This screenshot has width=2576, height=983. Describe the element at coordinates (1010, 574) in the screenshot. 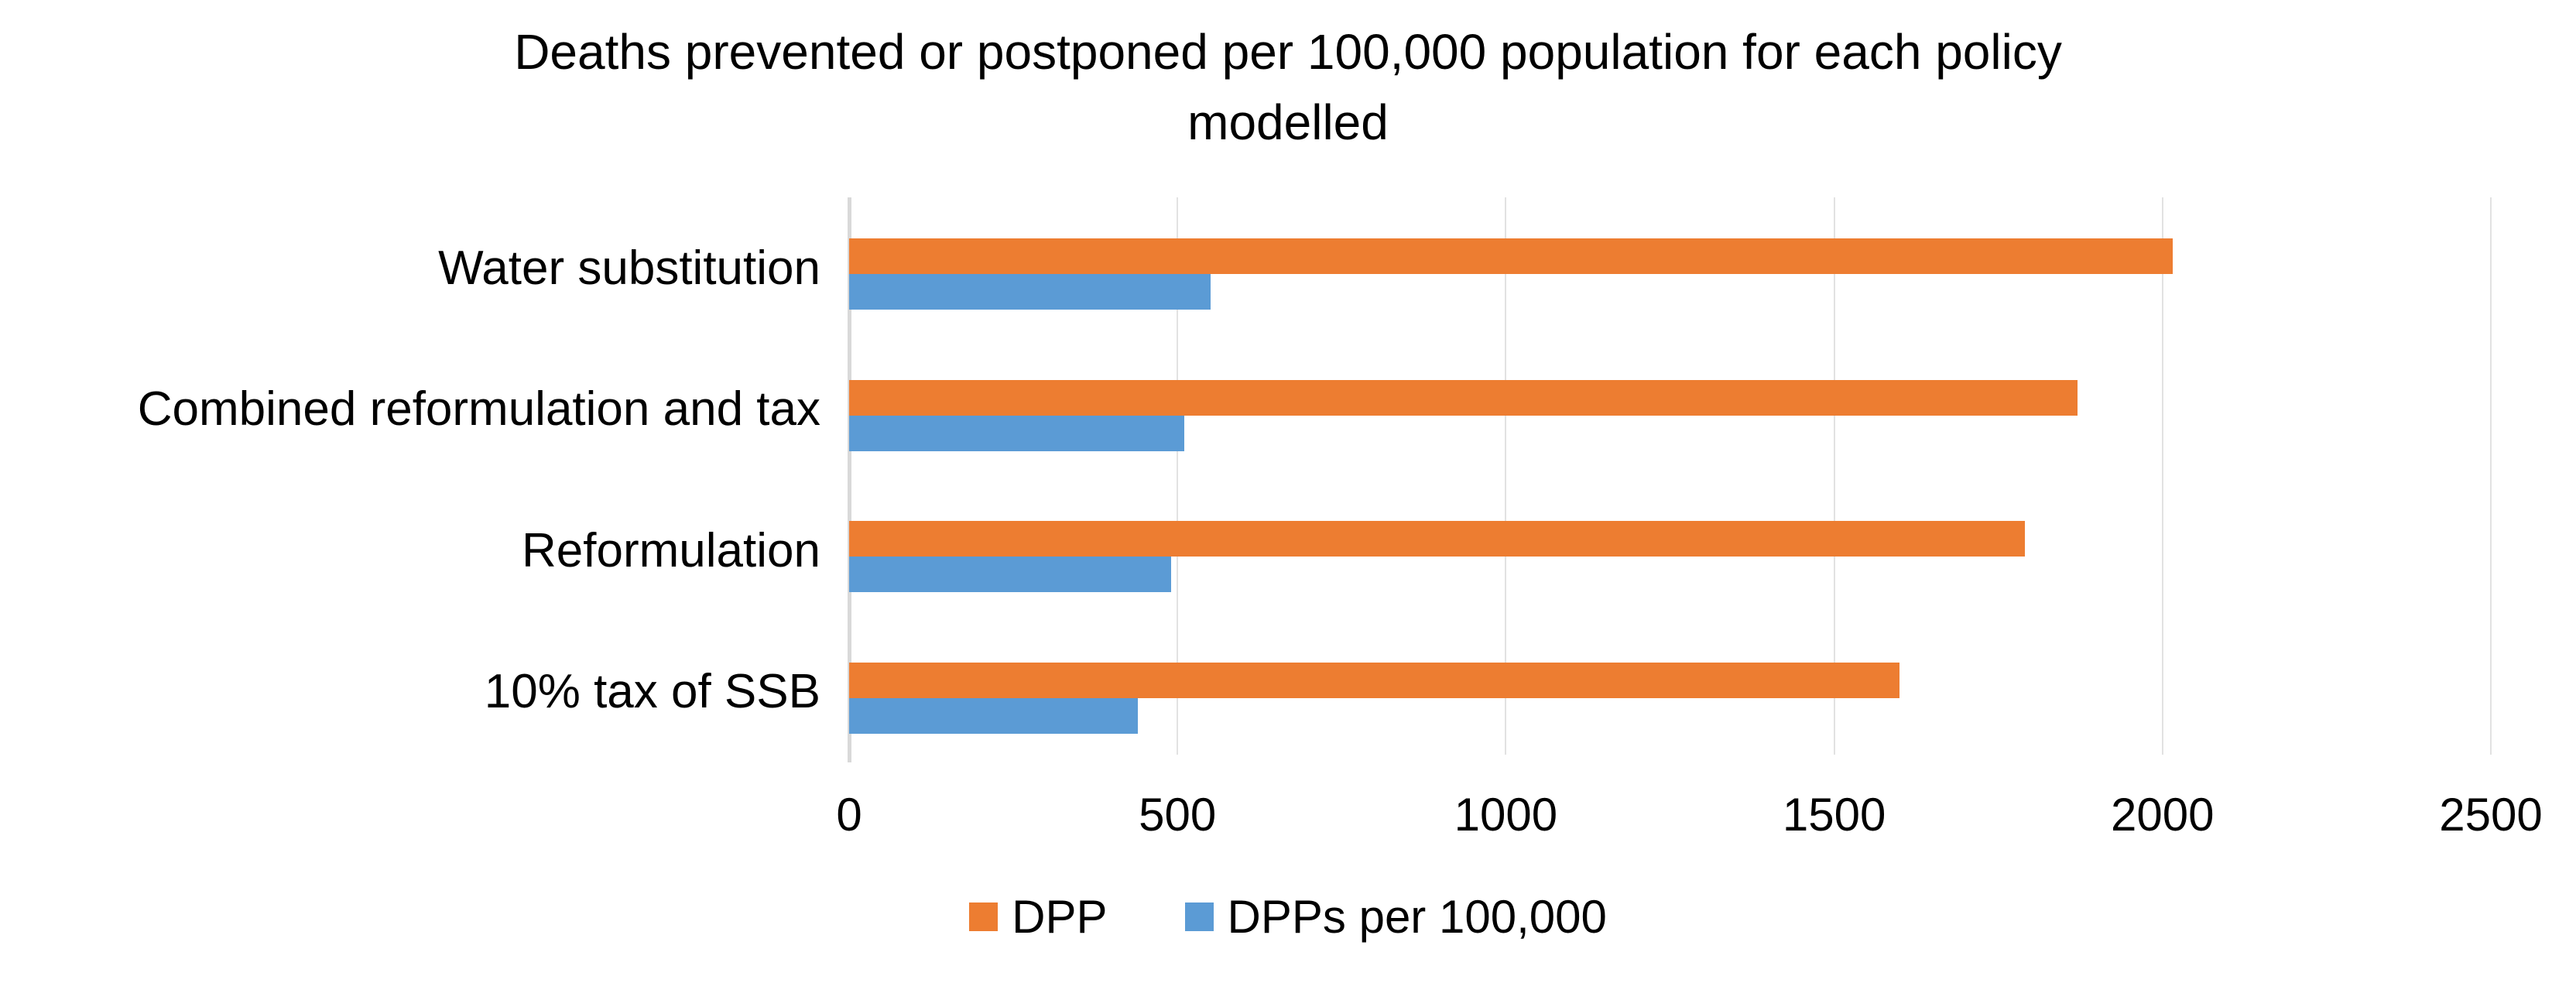

I see `bar-dpps-per-100-000-reformulation` at that location.